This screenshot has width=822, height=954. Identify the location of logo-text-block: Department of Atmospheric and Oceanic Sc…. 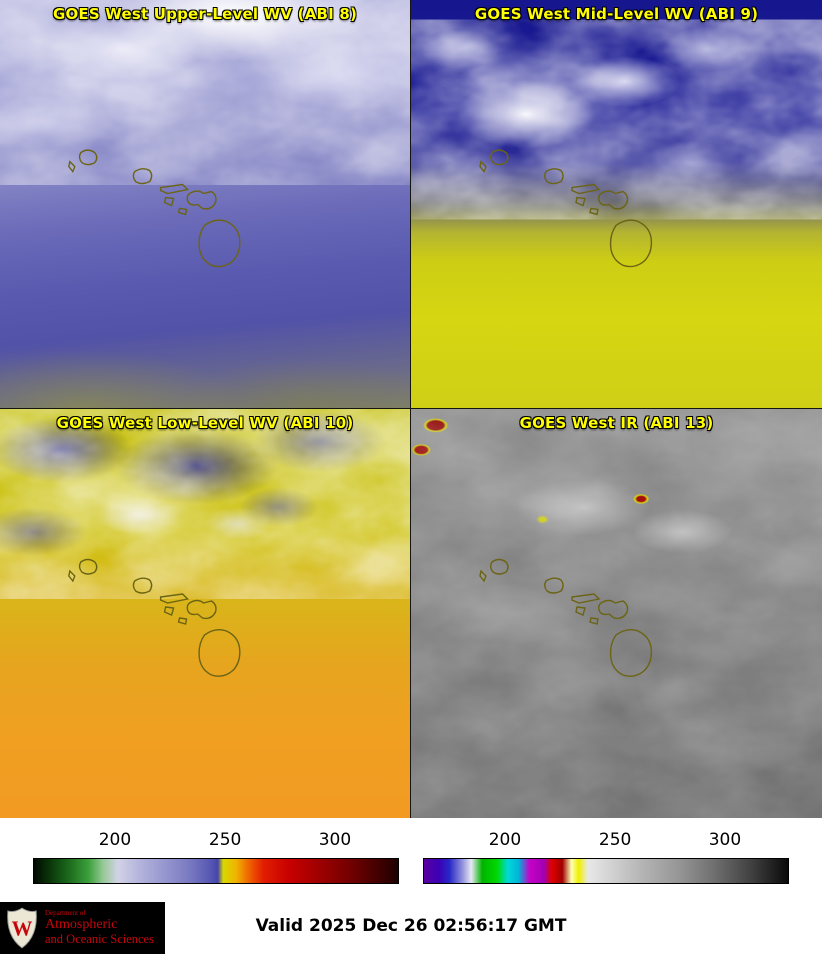
(99, 927).